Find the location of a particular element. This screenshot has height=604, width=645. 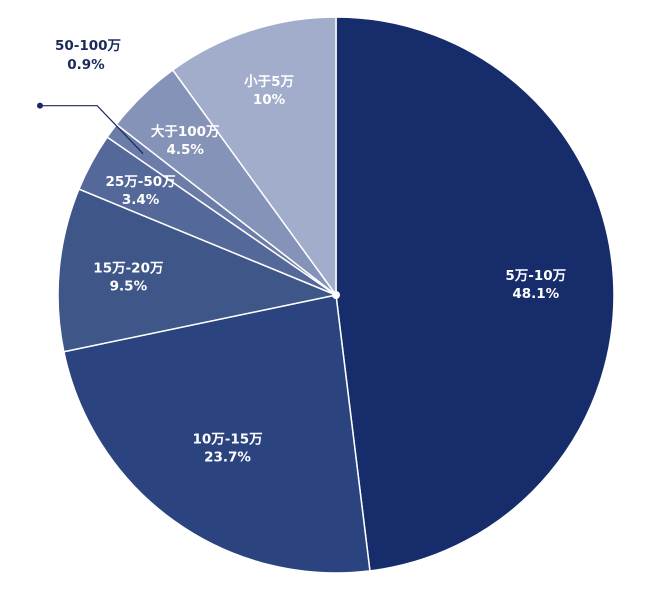

slice-value-6: 10% is located at coordinates (269, 100).